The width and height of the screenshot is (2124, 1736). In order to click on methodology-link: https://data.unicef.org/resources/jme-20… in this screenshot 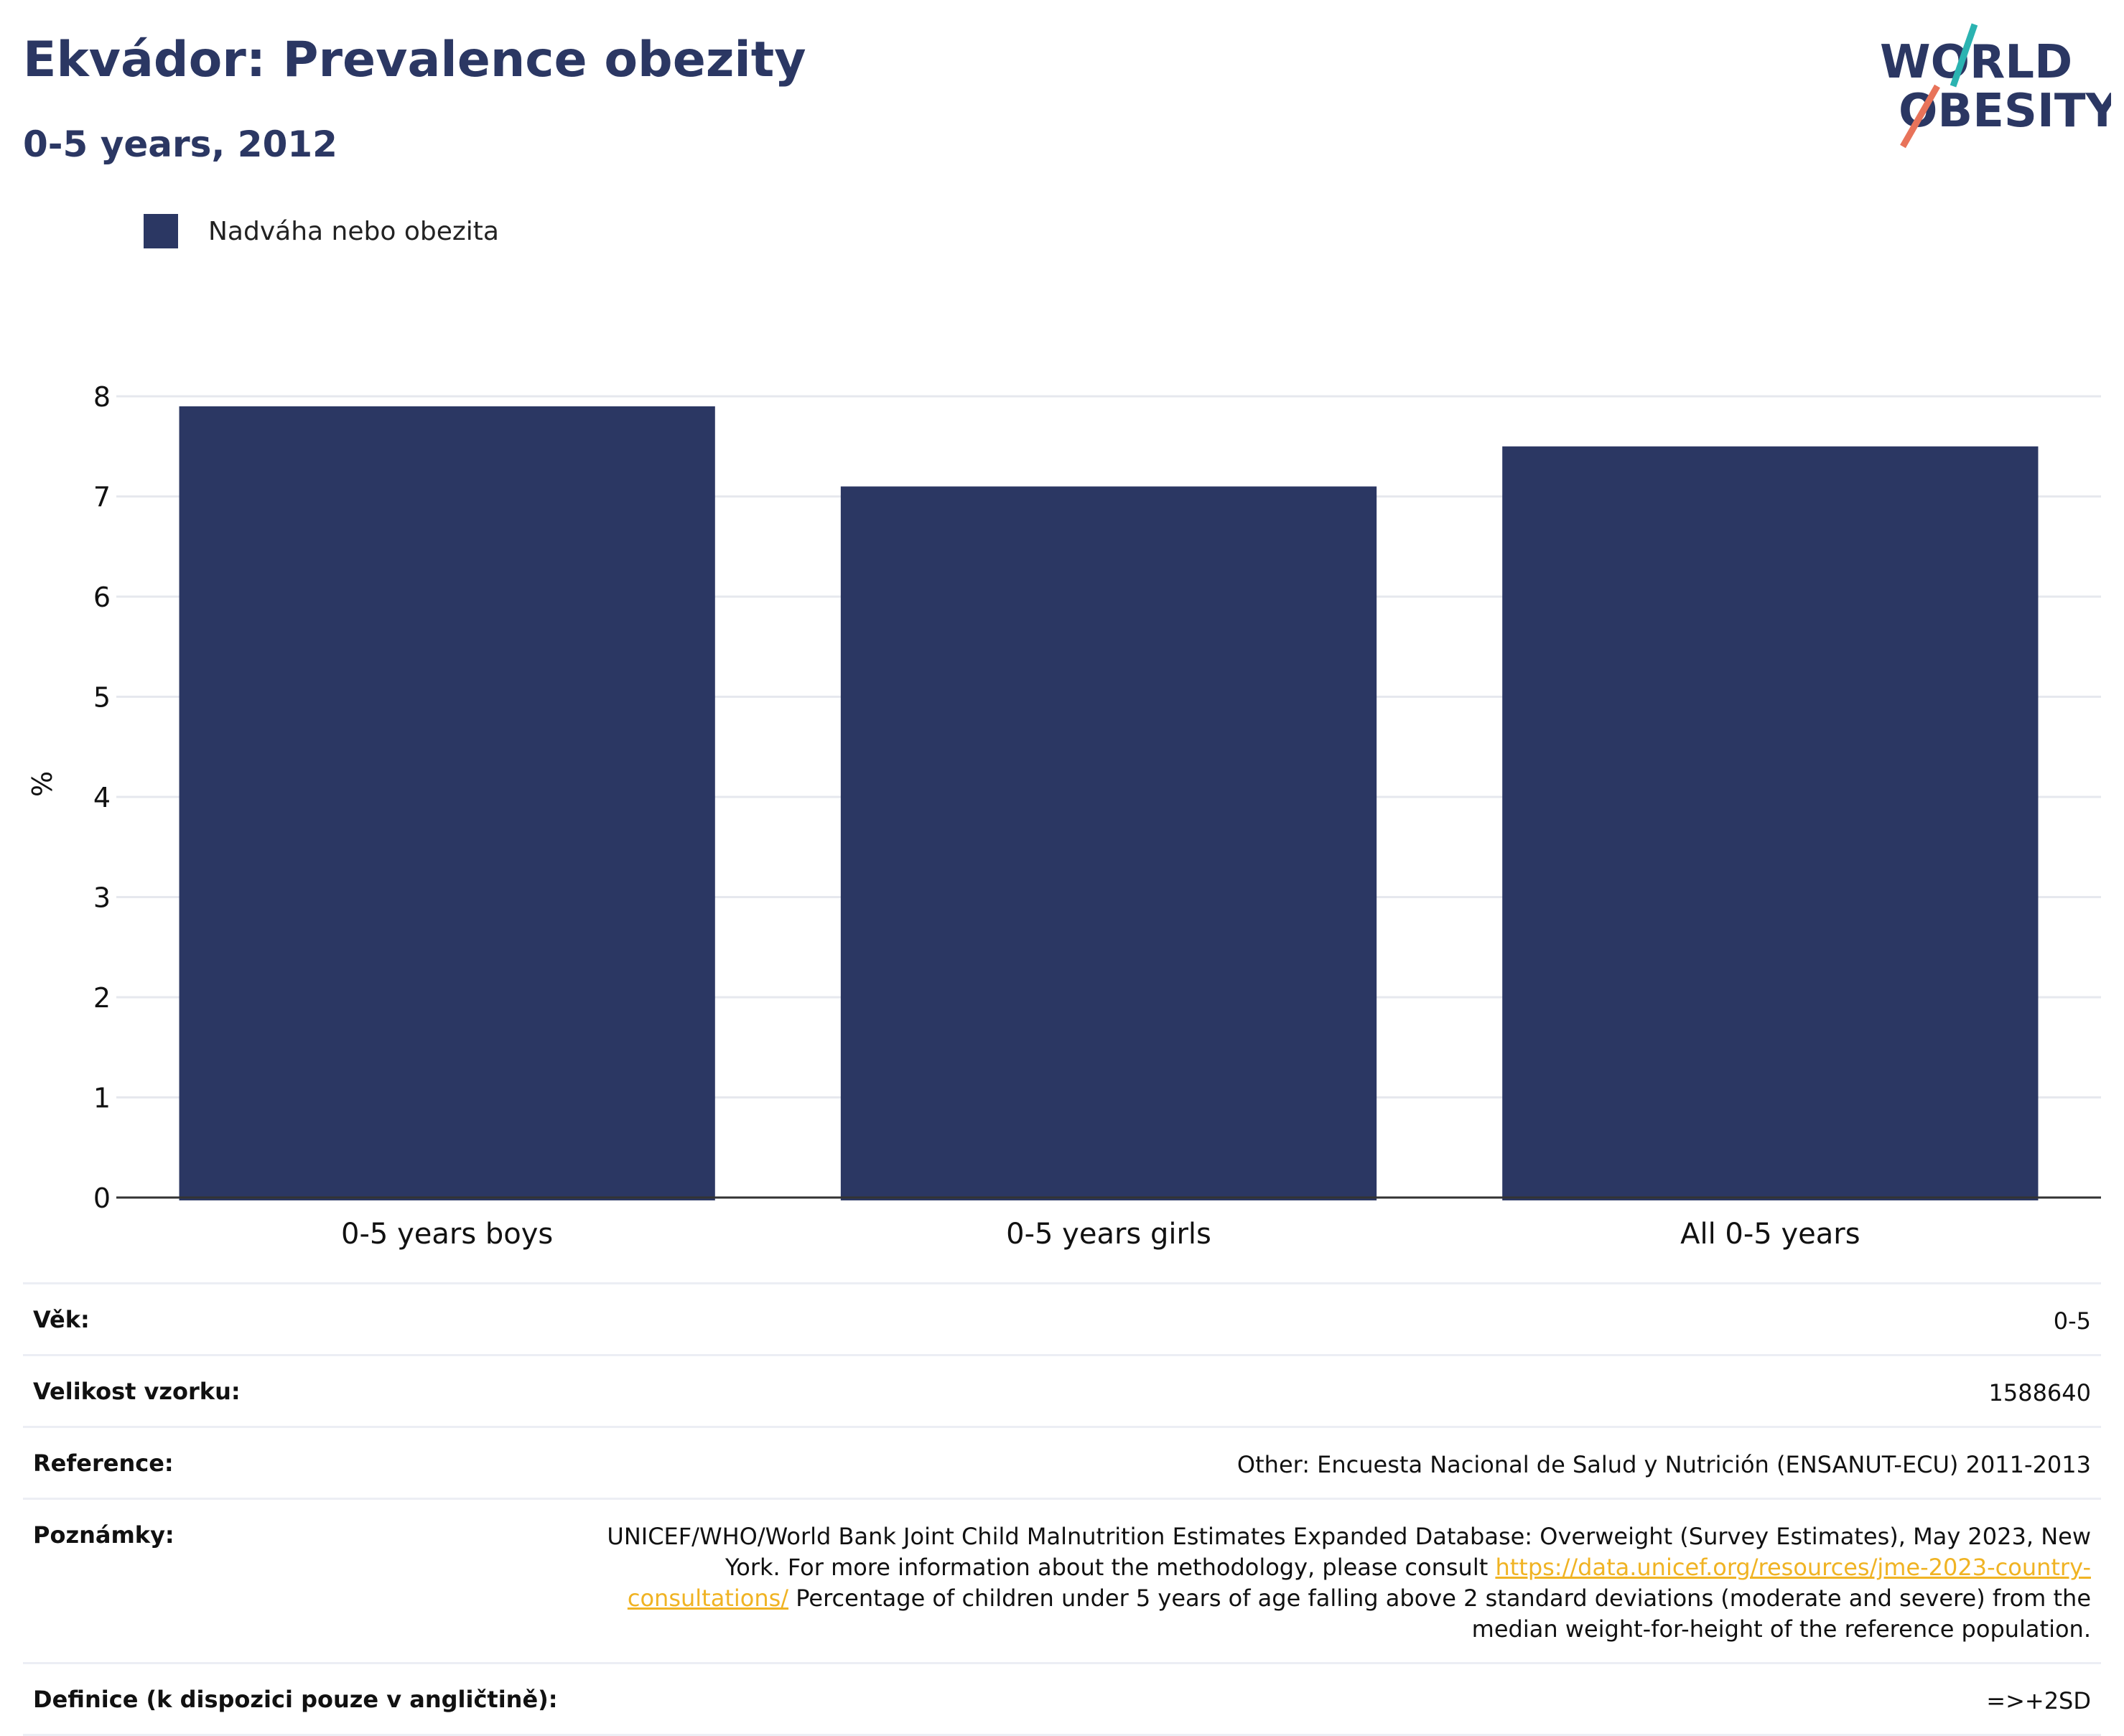, I will do `click(1359, 1583)`.